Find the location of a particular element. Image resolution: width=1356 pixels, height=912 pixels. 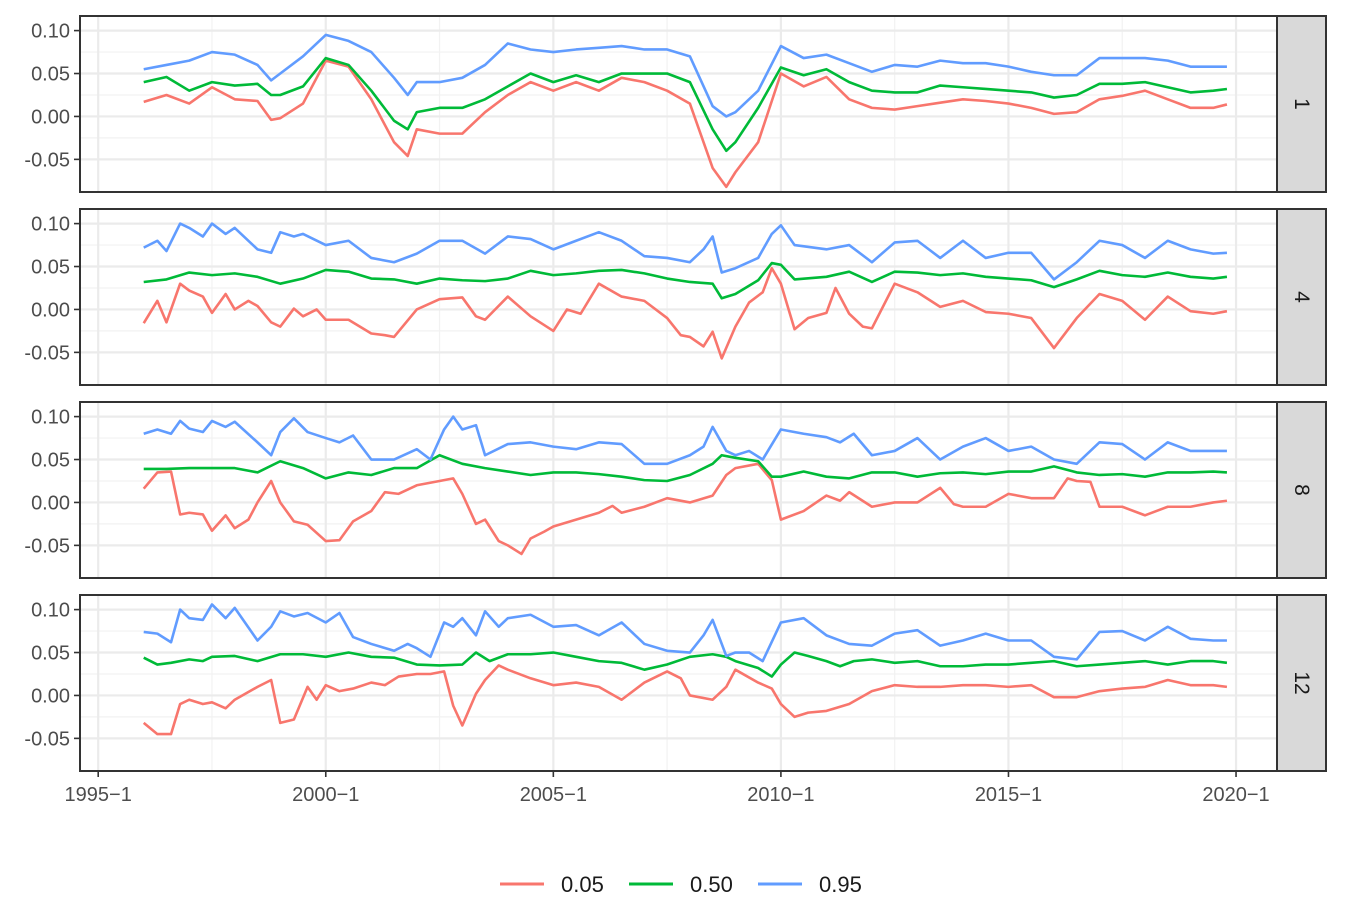

x-axis: 1995−1 2000−1 2005−1 2010−1 2015−1 2020−1 is located at coordinates (667, 788).